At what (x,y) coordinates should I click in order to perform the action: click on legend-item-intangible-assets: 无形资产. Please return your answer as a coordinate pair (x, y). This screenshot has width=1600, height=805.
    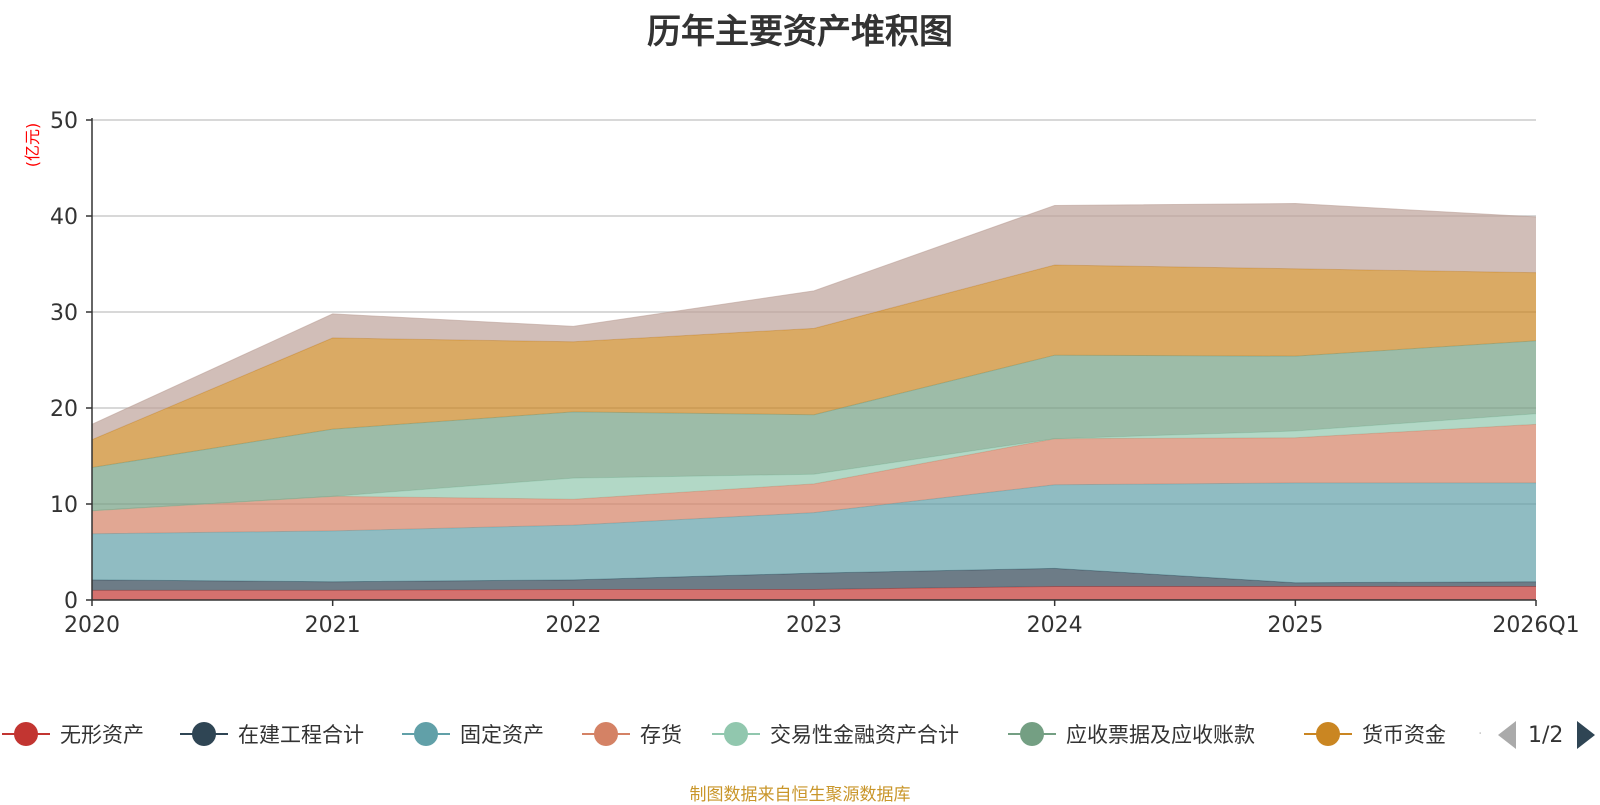
    Looking at the image, I should click on (72, 734).